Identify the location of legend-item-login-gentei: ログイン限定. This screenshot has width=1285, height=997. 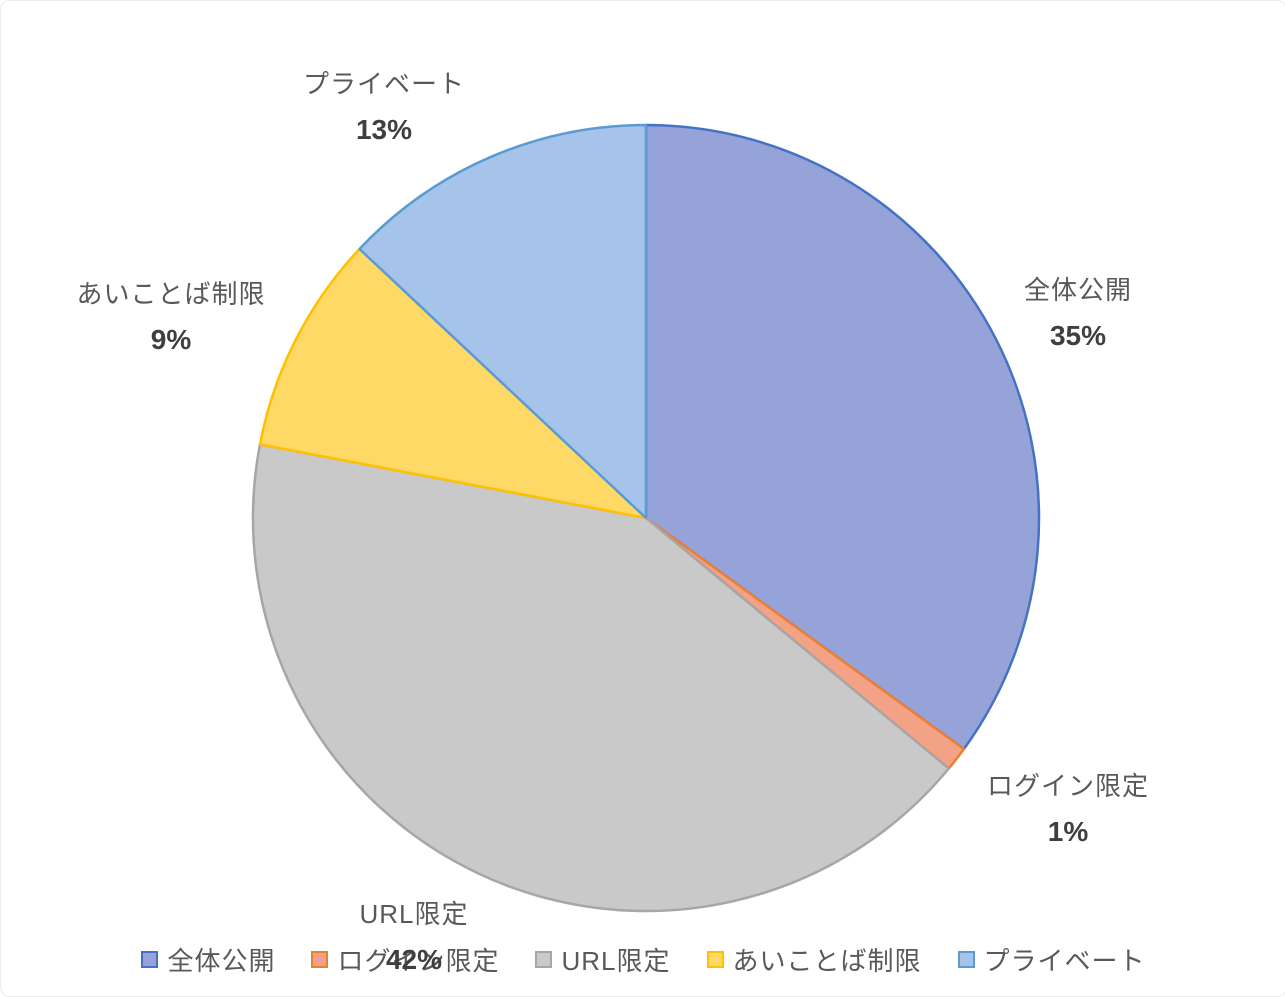
(405, 959).